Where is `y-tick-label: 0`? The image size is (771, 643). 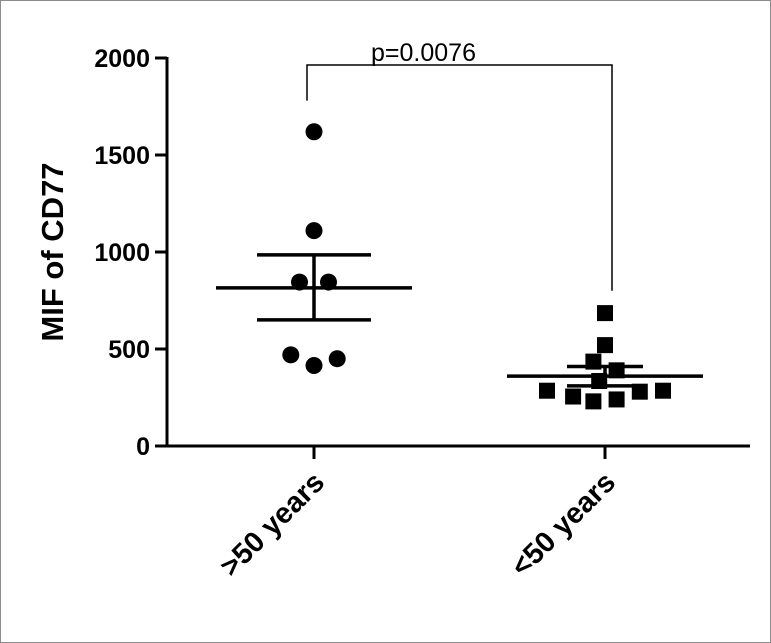 y-tick-label: 0 is located at coordinates (143, 447).